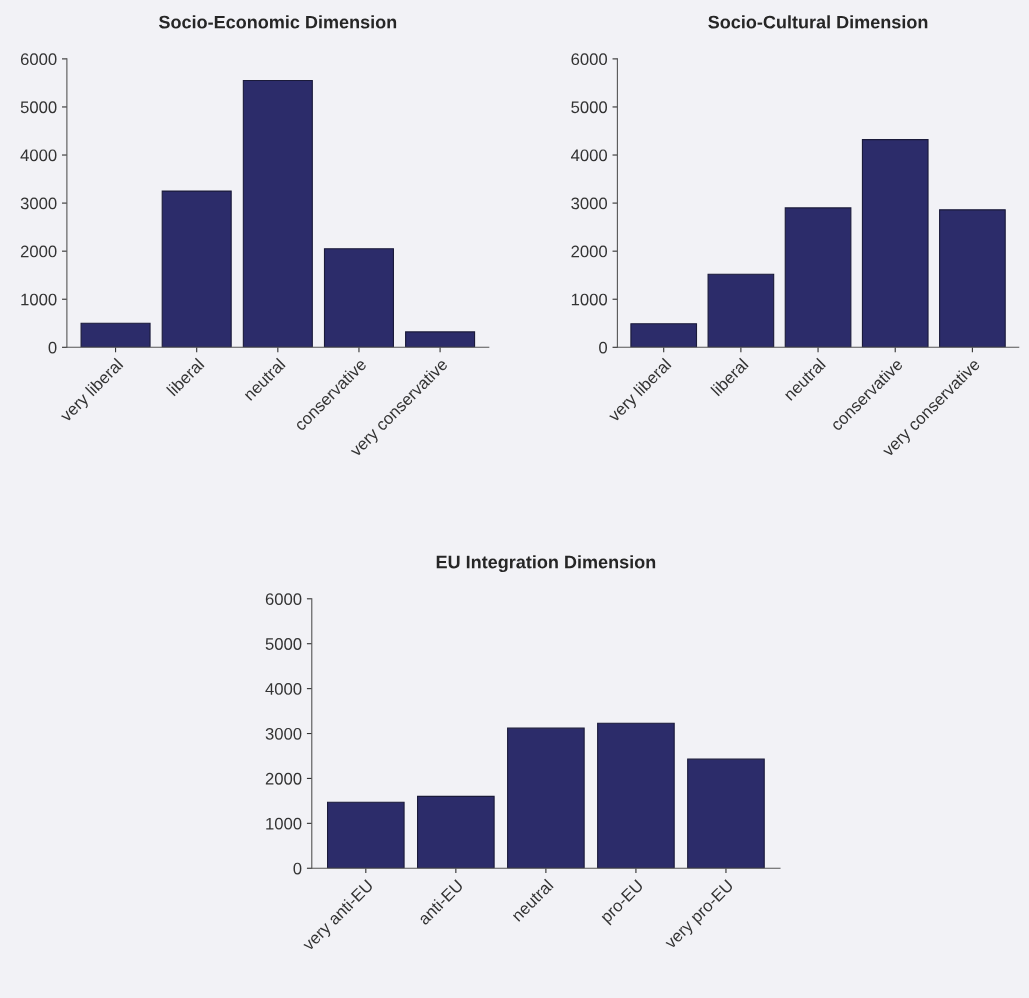 The image size is (1029, 998). Describe the element at coordinates (277, 22) in the screenshot. I see `chart-title: Socio-Economic Dimension` at that location.